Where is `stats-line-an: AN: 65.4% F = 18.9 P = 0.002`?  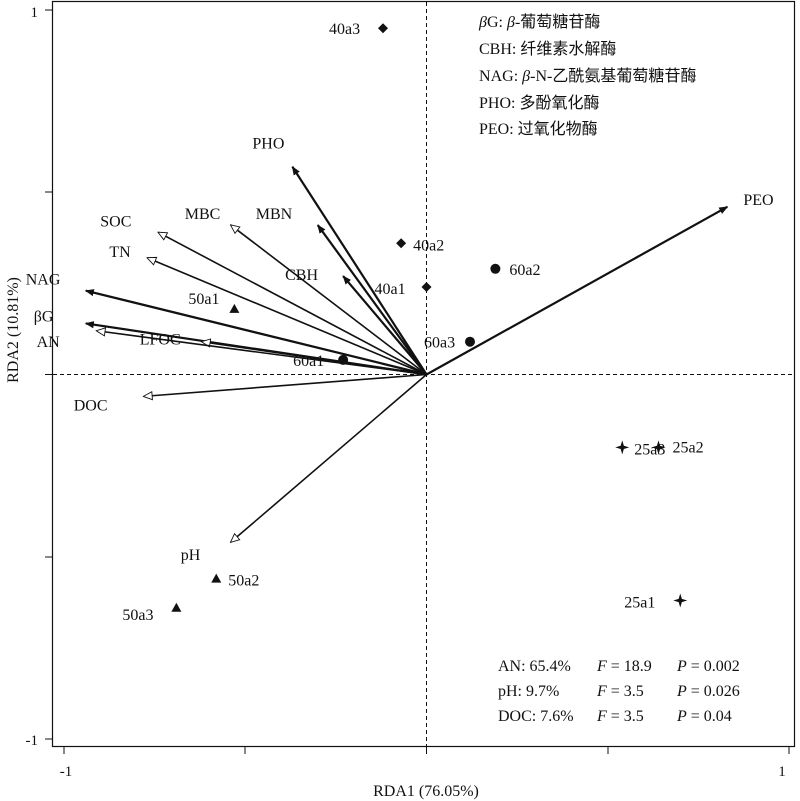
stats-line-an: AN: 65.4% F = 18.9 P = 0.002 is located at coordinates (619, 666).